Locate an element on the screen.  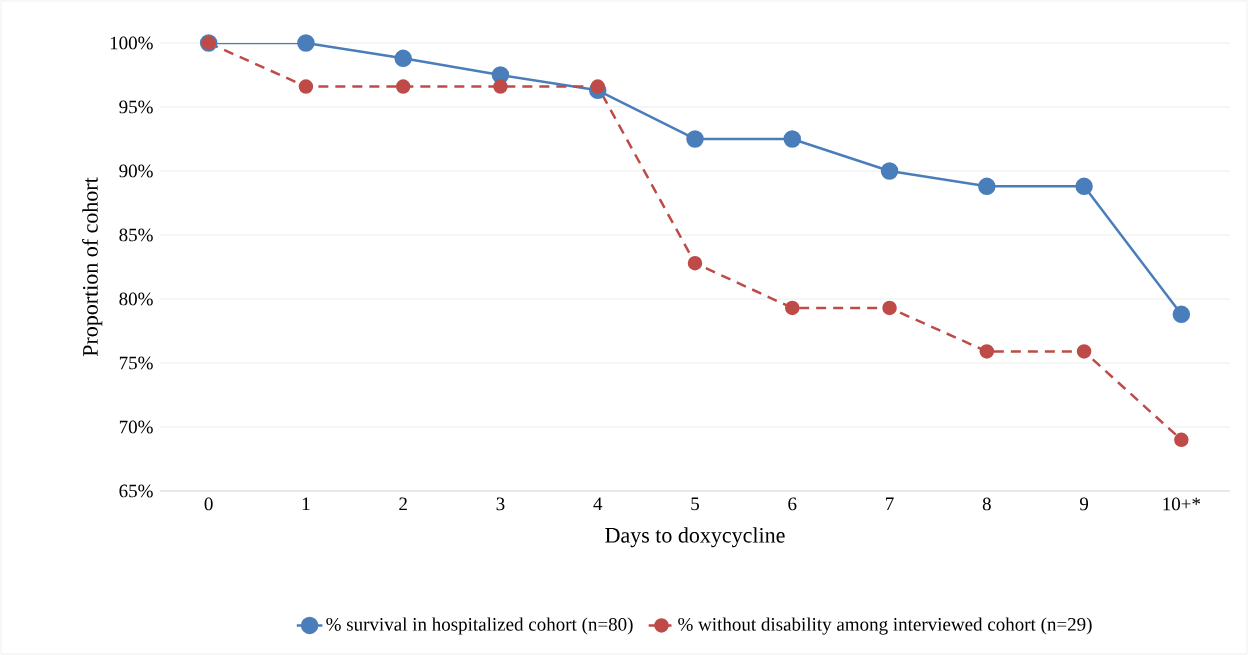
y-tick-label: 80% is located at coordinates (136, 299).